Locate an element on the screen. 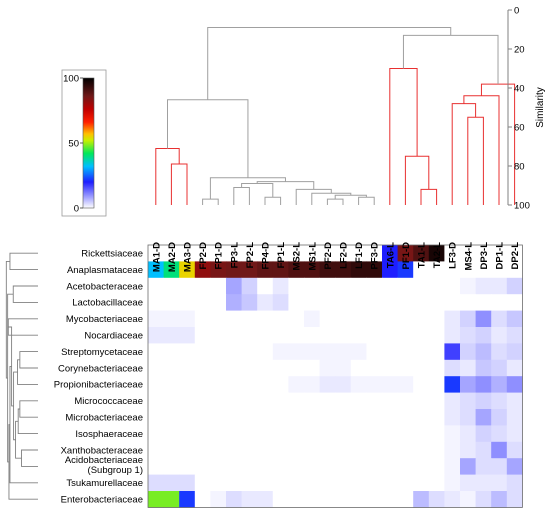 This screenshot has height=512, width=550. row-label-microbacteriaceae: Microbacteriaceae is located at coordinates (104, 418).